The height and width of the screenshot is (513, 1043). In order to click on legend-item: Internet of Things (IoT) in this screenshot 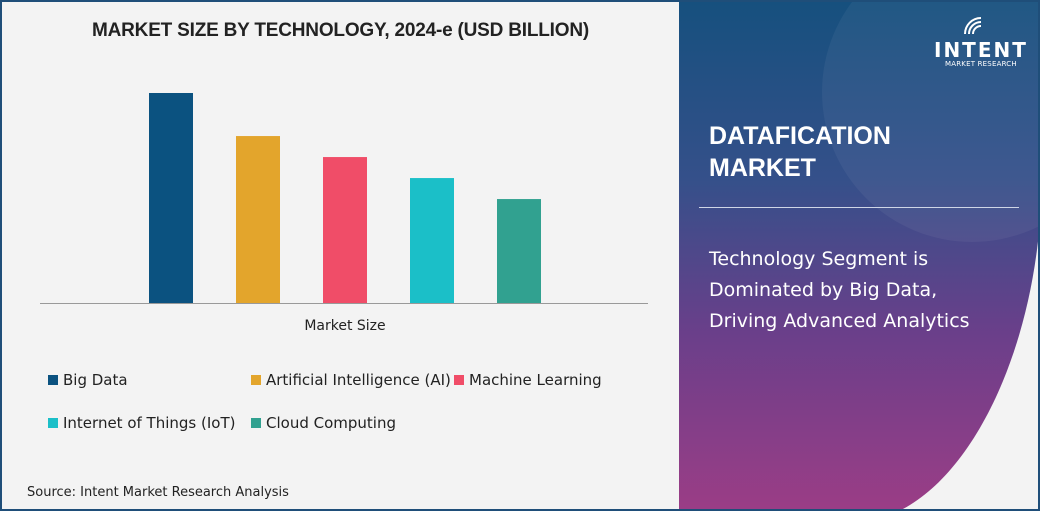, I will do `click(141, 423)`.